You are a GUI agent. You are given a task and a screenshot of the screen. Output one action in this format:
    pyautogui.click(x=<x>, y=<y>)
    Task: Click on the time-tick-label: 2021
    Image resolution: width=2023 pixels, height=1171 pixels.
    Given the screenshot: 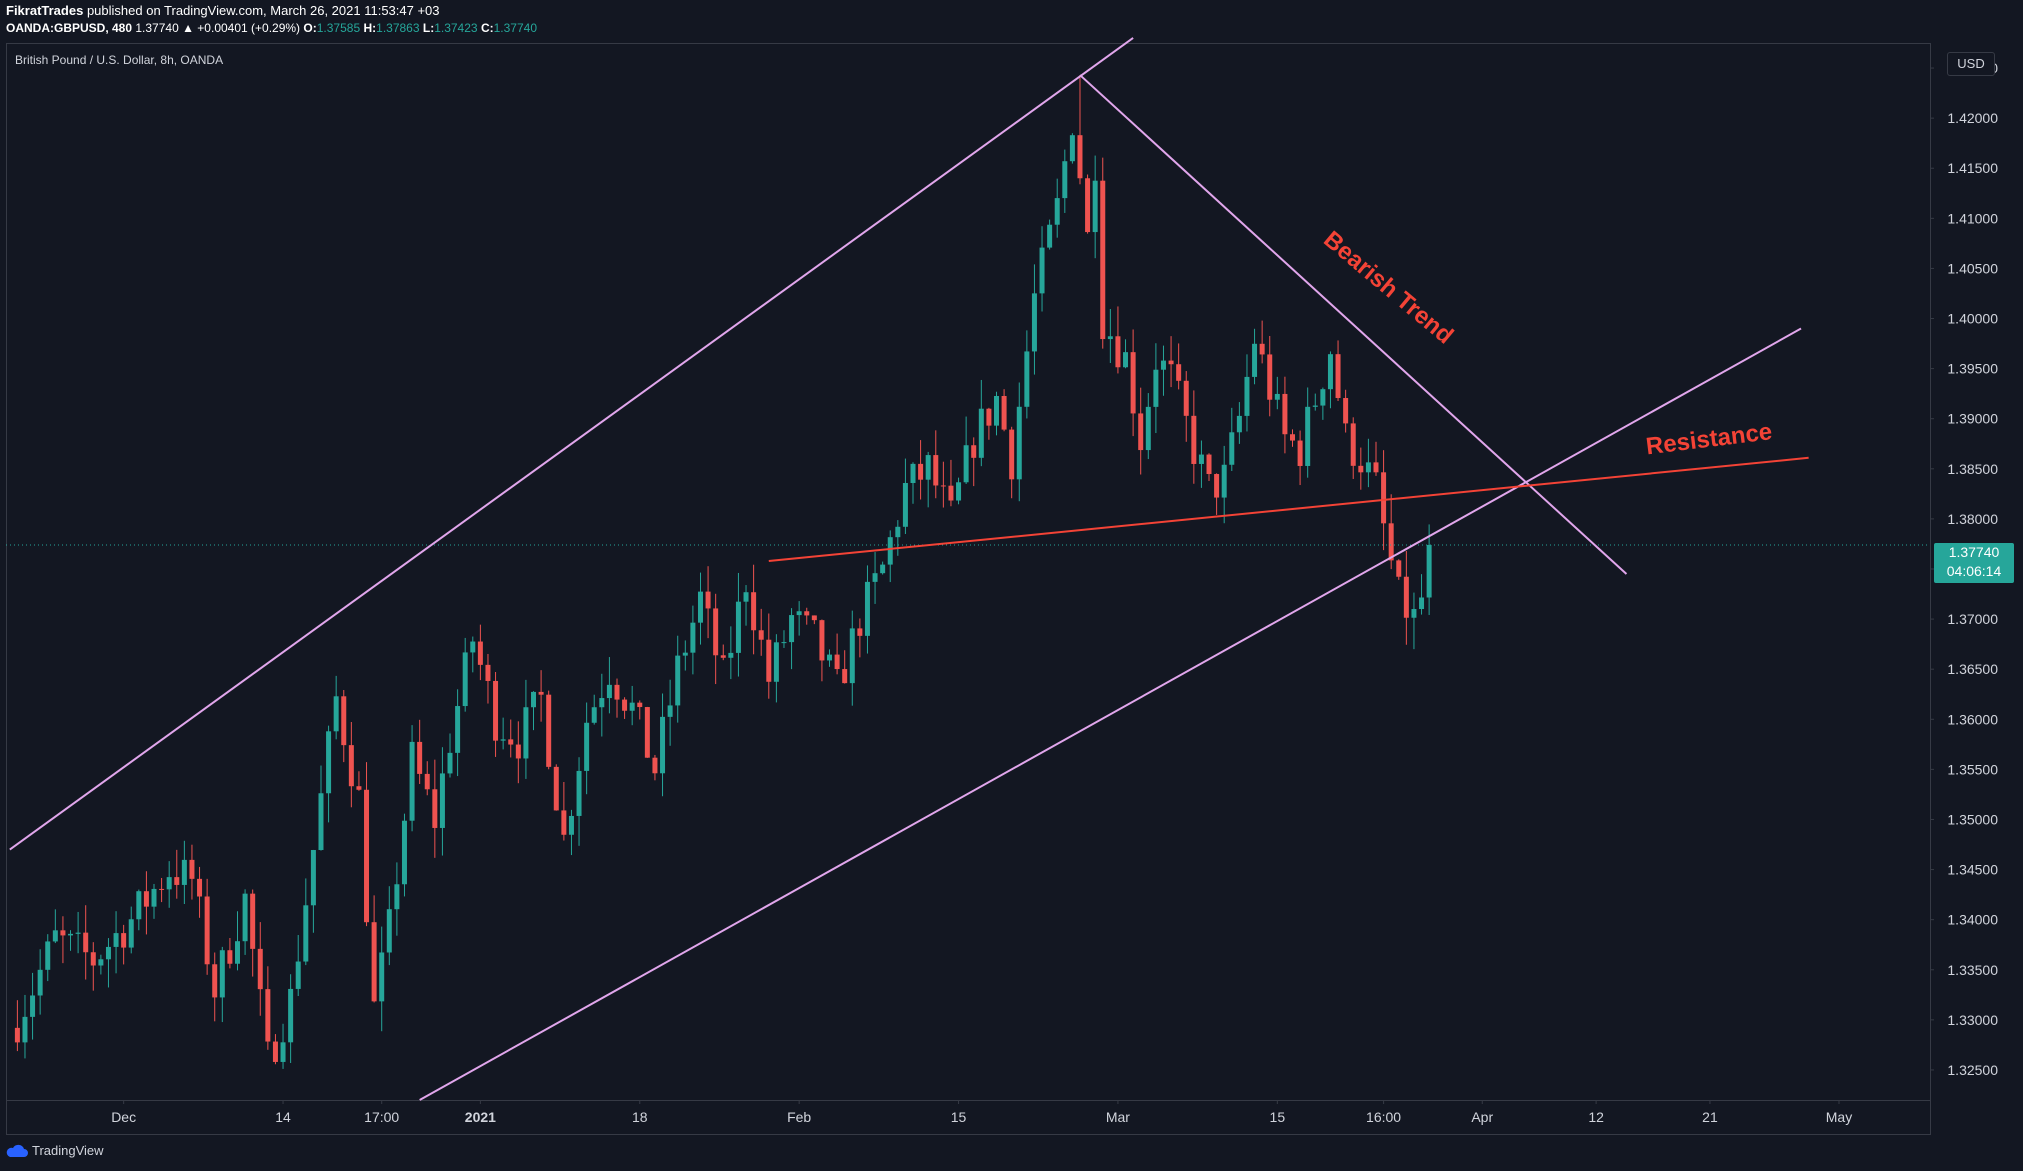 What is the action you would take?
    pyautogui.click(x=480, y=1117)
    